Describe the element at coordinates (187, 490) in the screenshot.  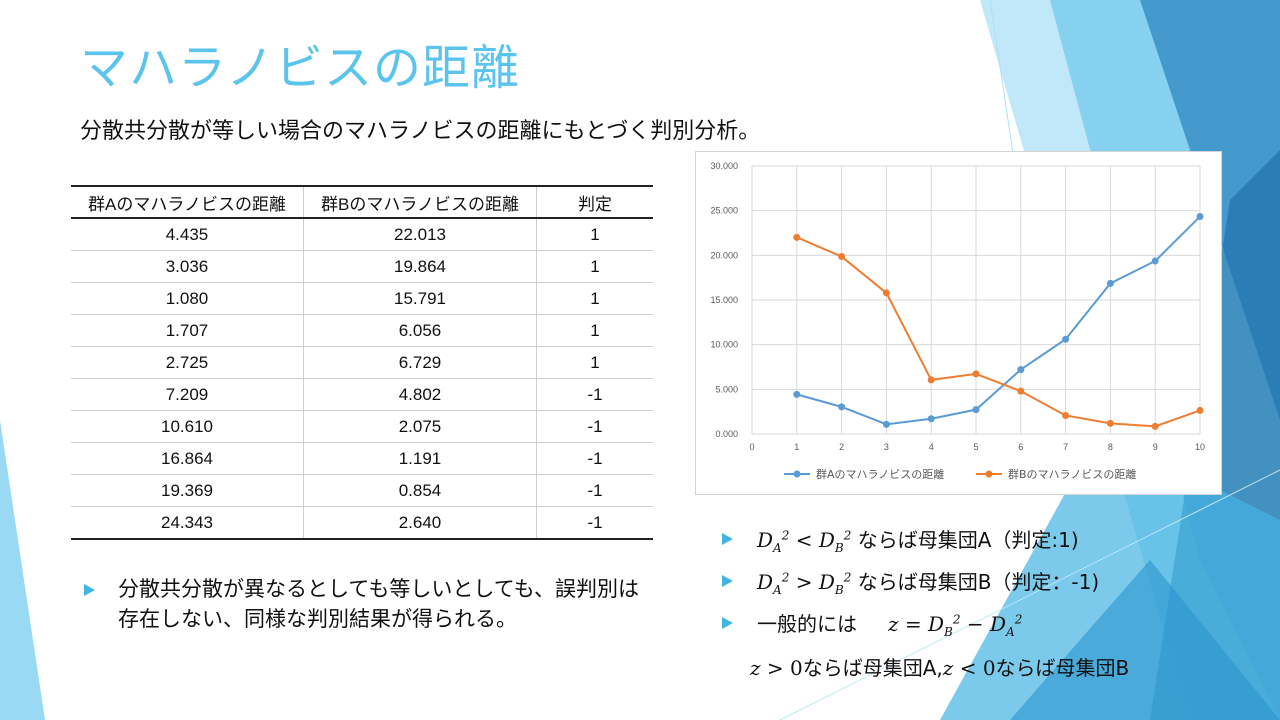
I see `cell-group-a: 19.369` at that location.